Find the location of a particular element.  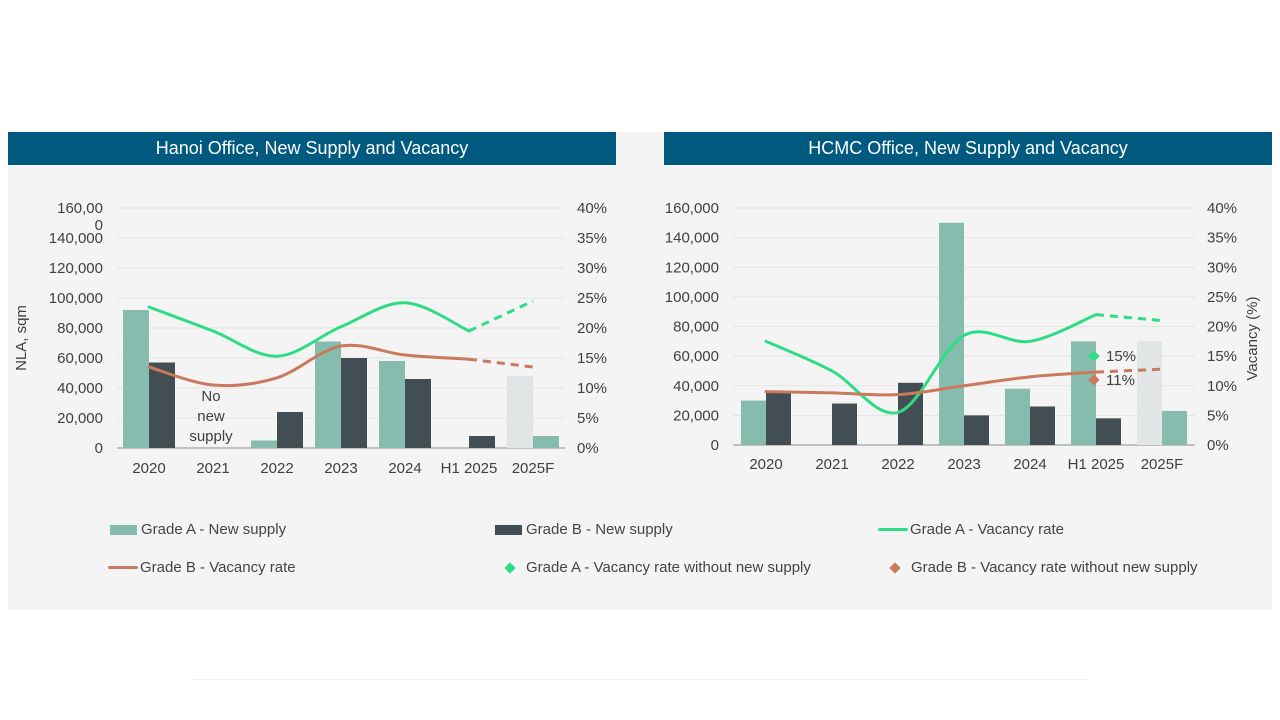

no-new-supply-annotation: No is located at coordinates (210, 396).